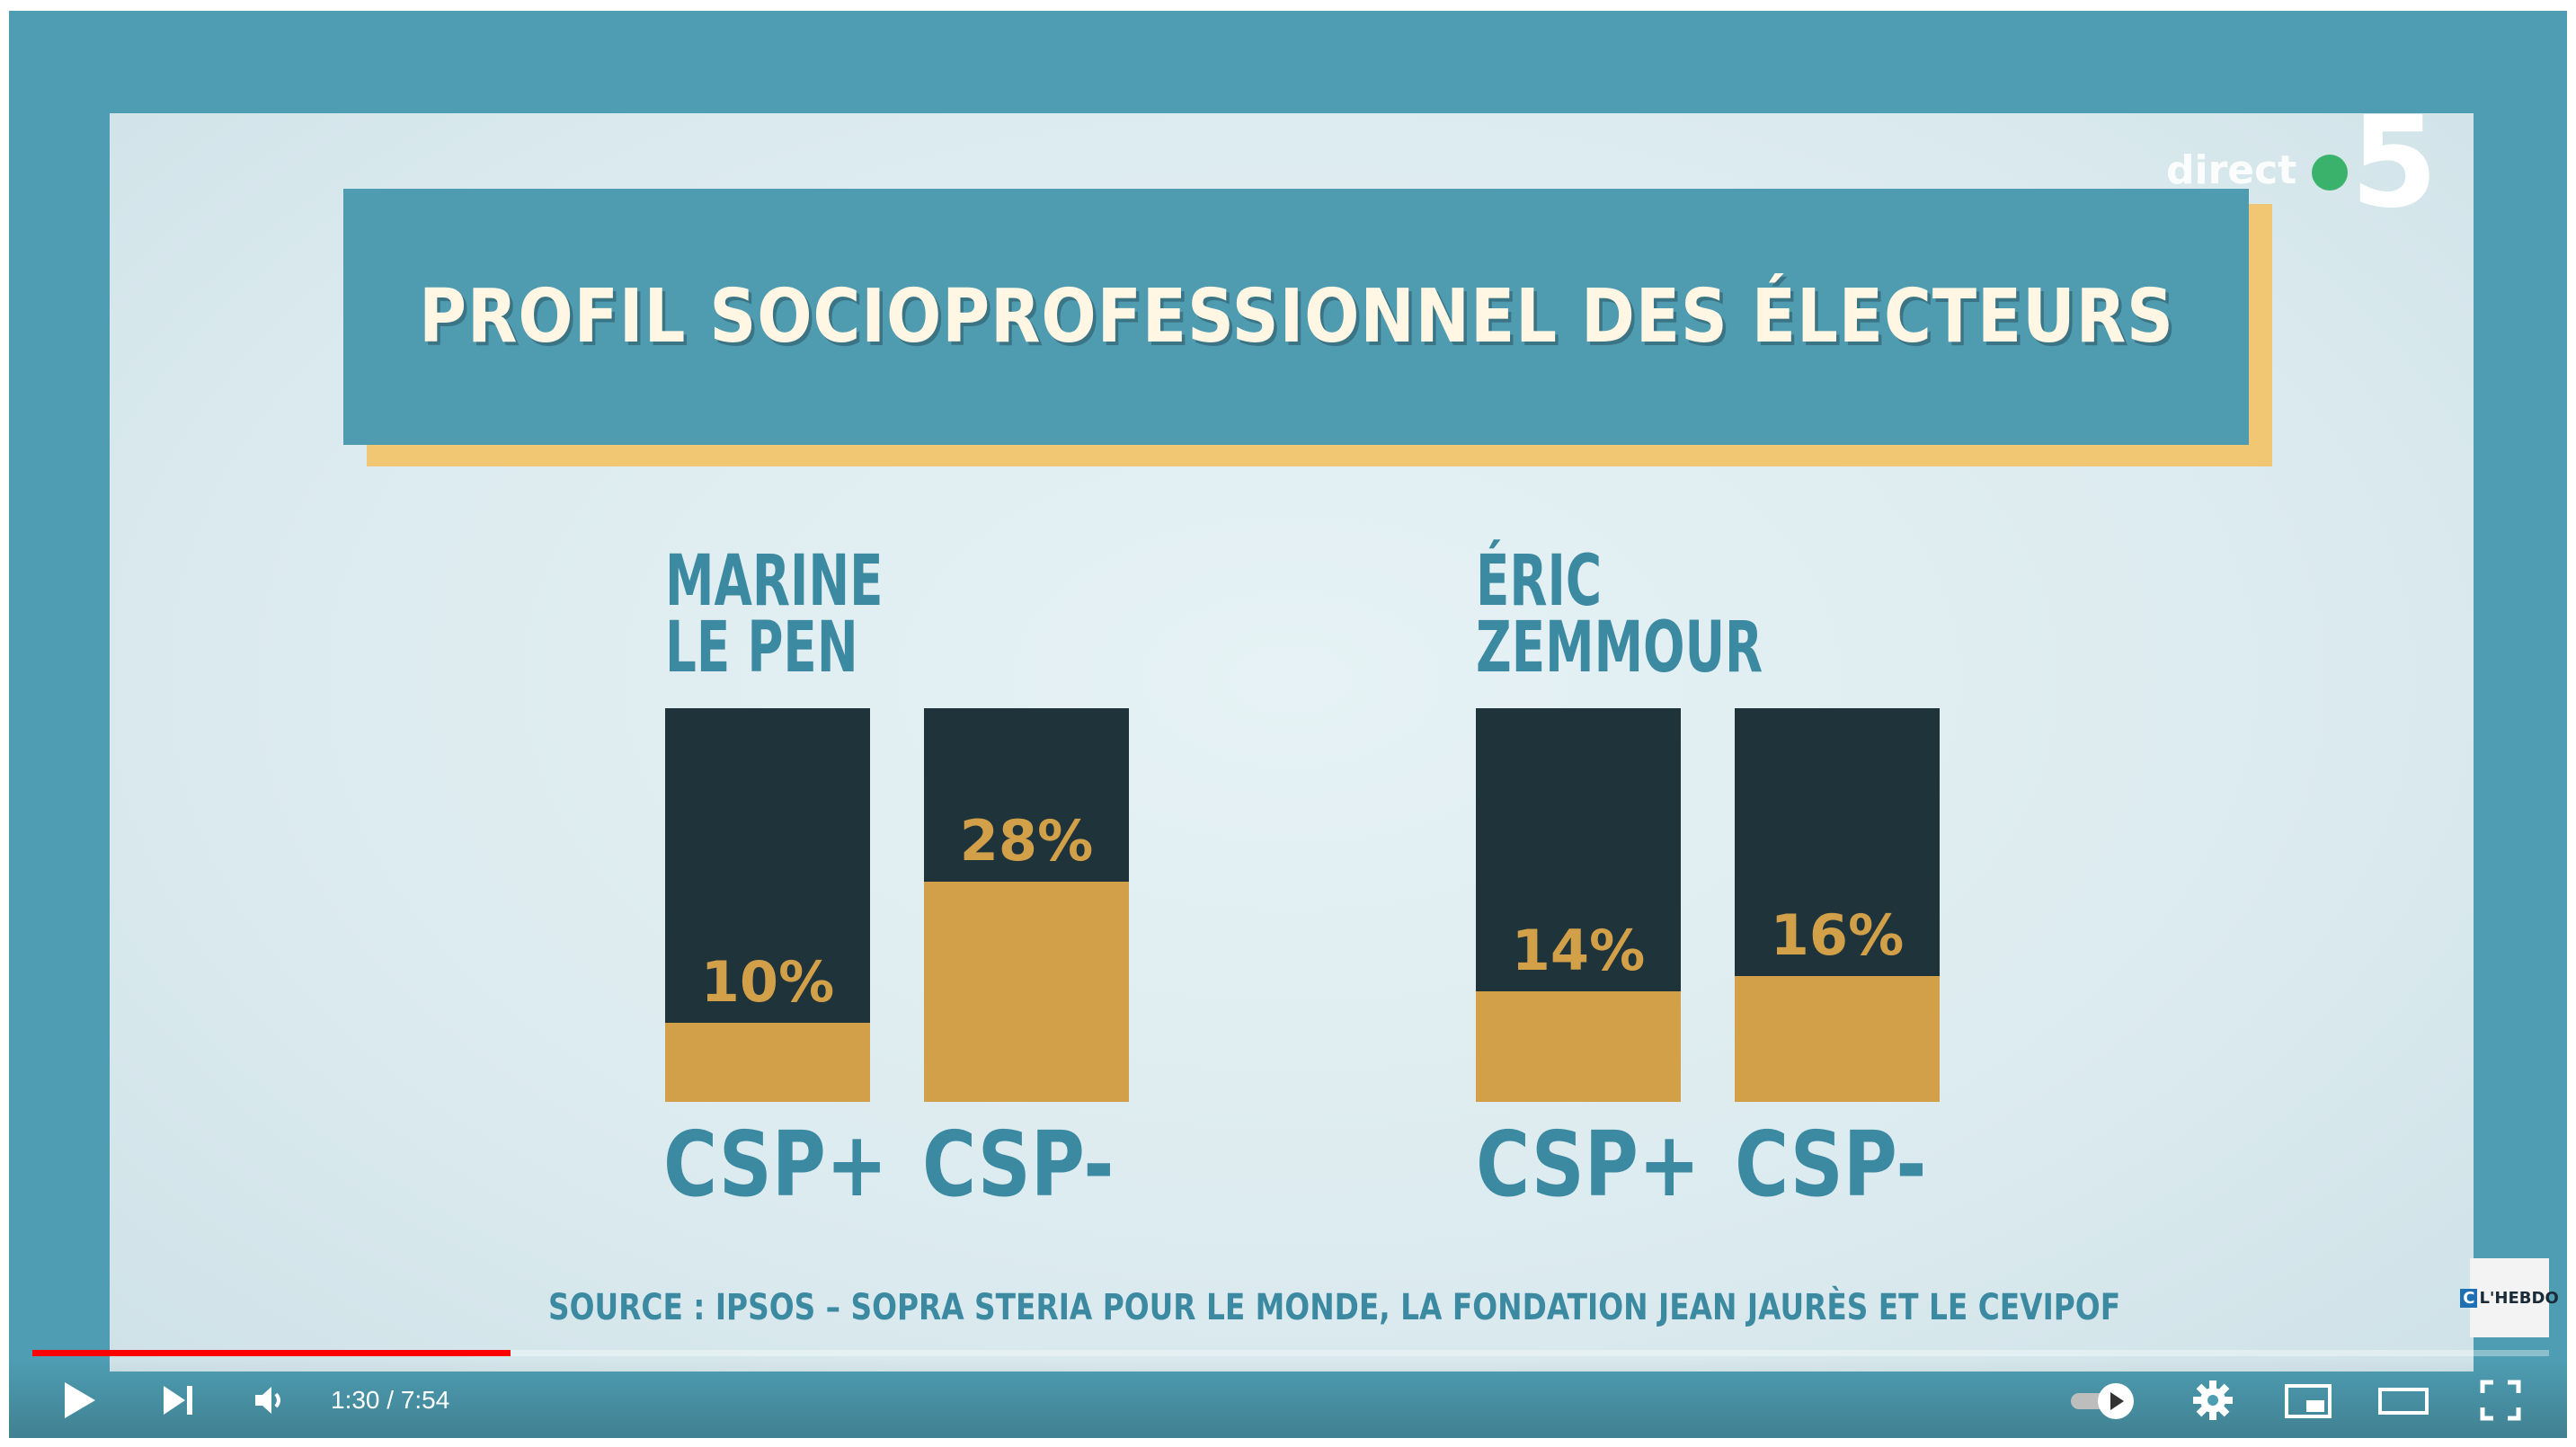 The image size is (2576, 1447). I want to click on data-label: 16%, so click(1837, 935).